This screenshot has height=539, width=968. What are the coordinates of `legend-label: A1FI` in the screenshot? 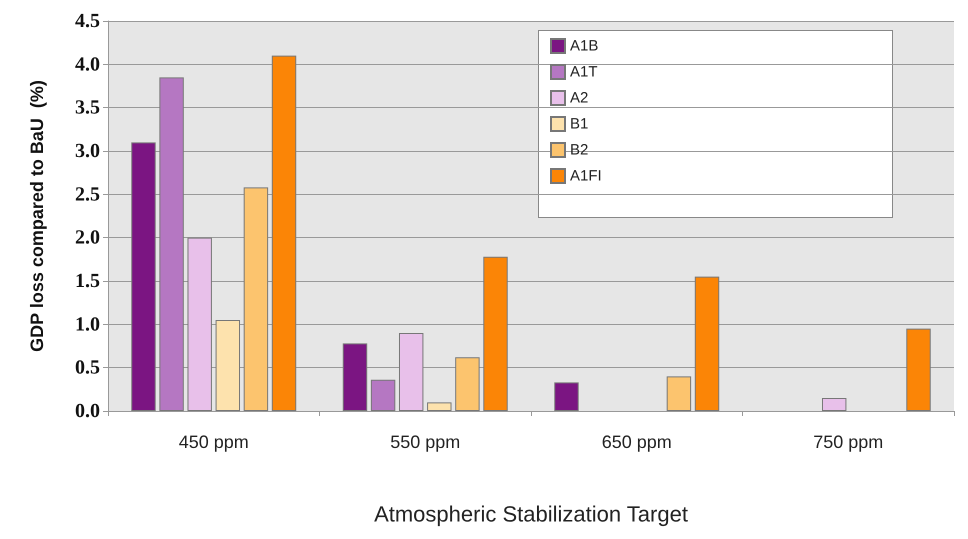 It's located at (586, 176).